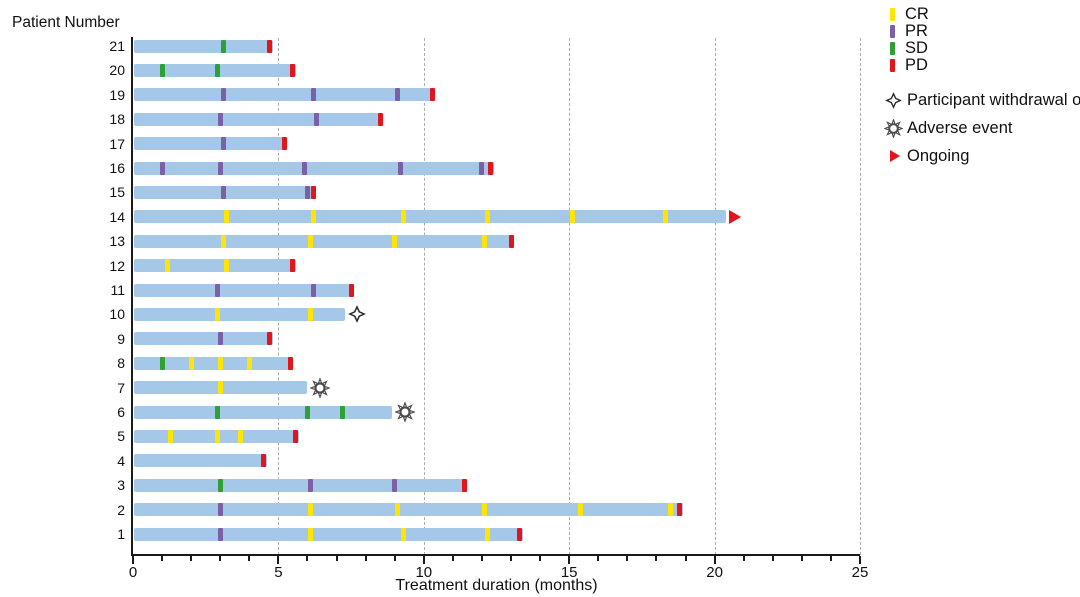  Describe the element at coordinates (117, 216) in the screenshot. I see `patient-row-label: 14` at that location.